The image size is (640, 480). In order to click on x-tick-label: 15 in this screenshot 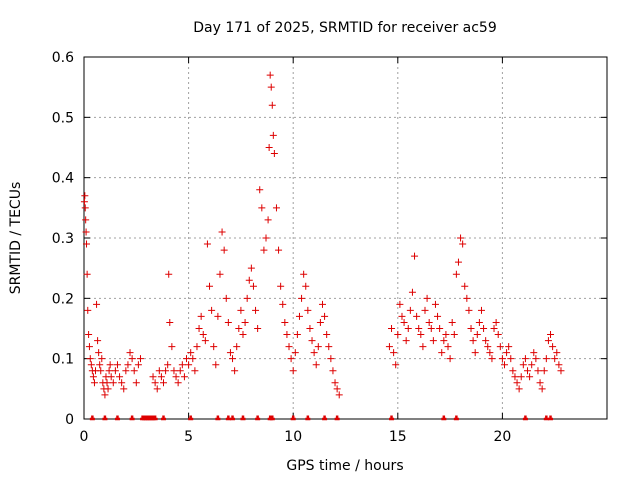, I will do `click(398, 437)`.